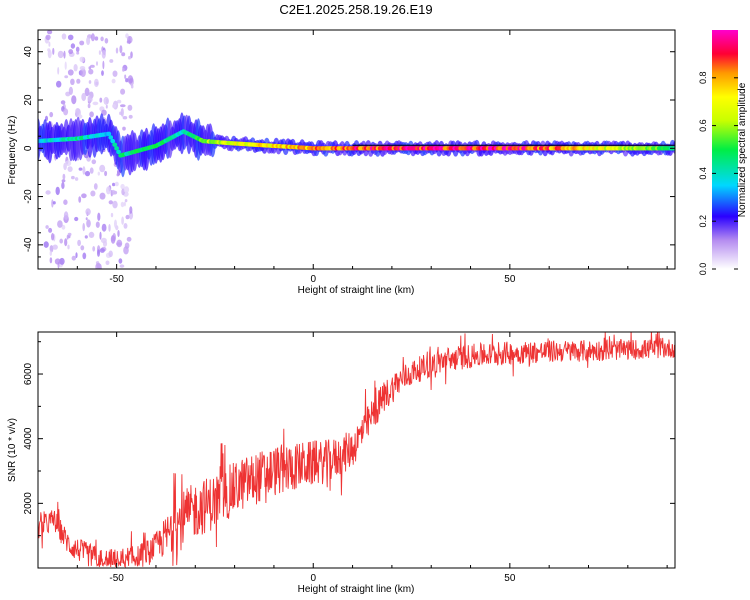 The image size is (750, 600). I want to click on snr-y-tick-label: 4000, so click(28, 438).